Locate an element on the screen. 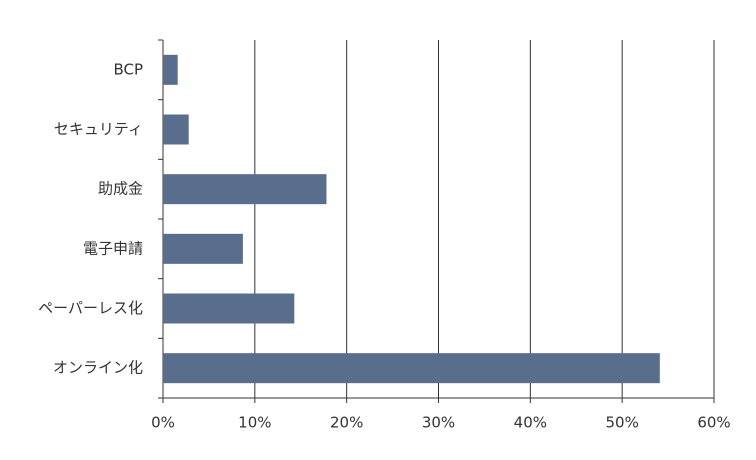 The image size is (756, 460). y-tick-label: ペーパーレス化 is located at coordinates (90, 308).